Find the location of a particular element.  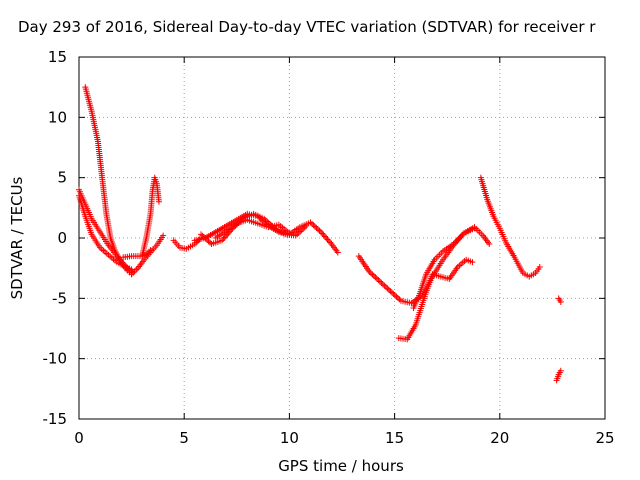

y-tick-label: 15 is located at coordinates (57, 57).